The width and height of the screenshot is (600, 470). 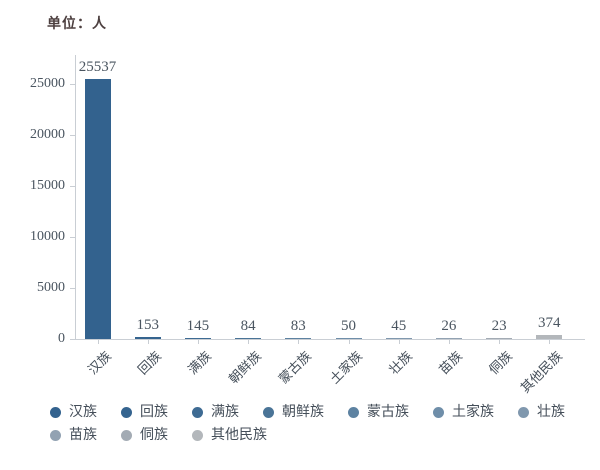 I want to click on value-label: 50, so click(x=348, y=326).